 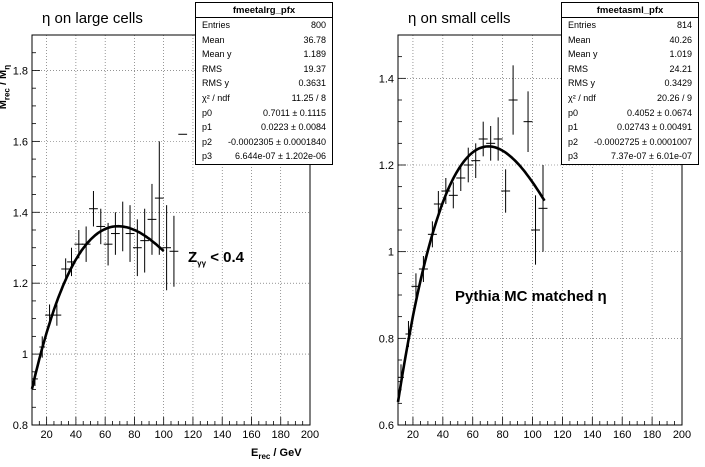 I want to click on stats-value: 1.189, so click(x=314, y=54).